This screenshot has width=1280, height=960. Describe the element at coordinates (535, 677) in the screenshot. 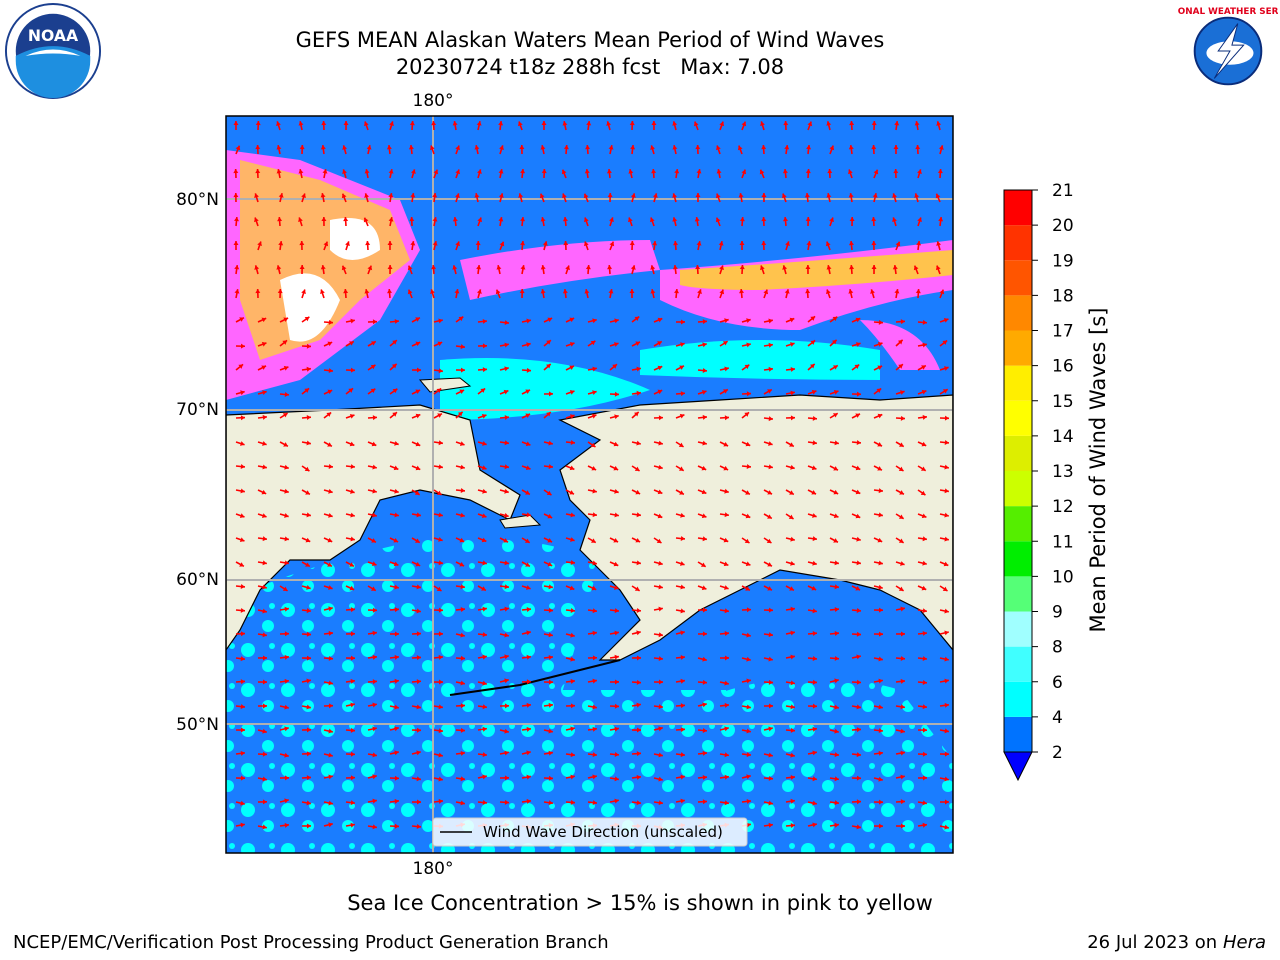

I see `aleutian-islands` at that location.